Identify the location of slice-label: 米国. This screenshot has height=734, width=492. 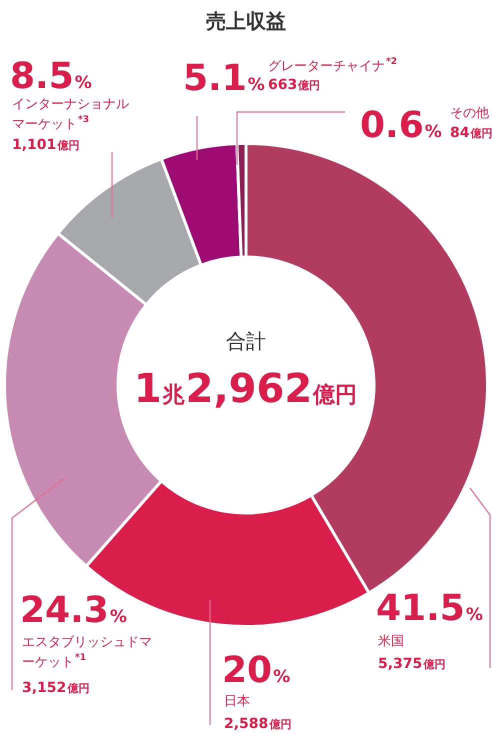
(391, 641).